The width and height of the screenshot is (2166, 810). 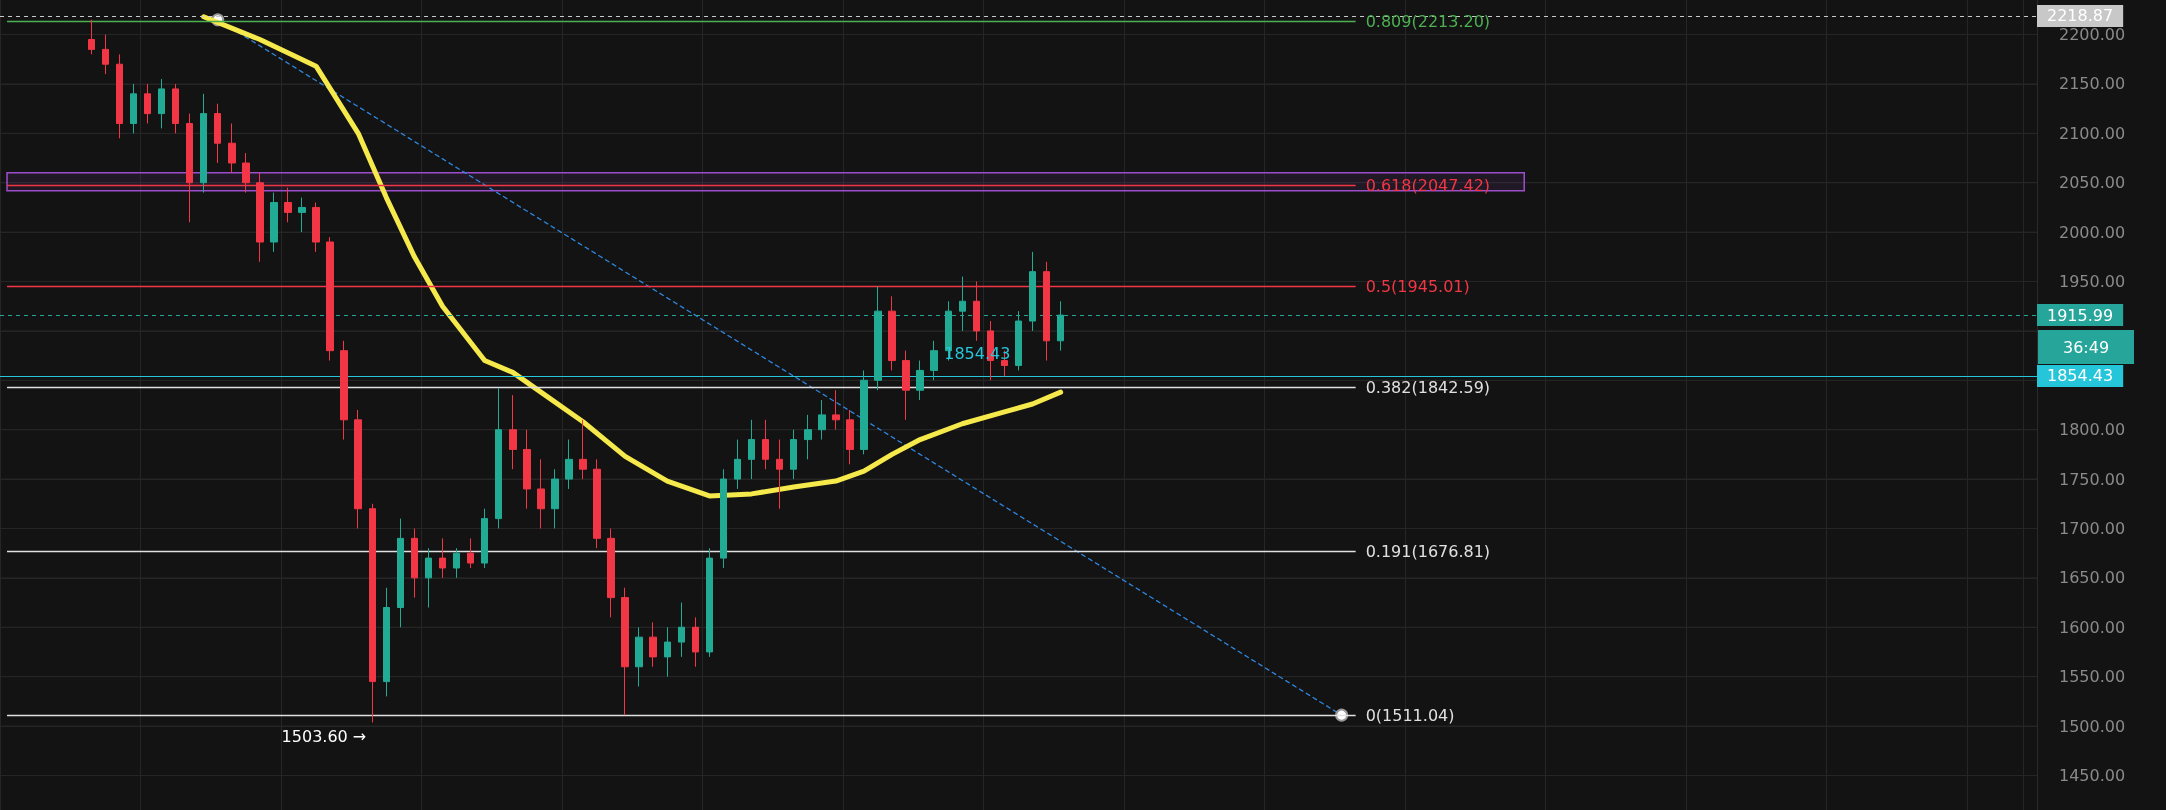 What do you see at coordinates (2092, 133) in the screenshot?
I see `y-tick-label: 2100.00` at bounding box center [2092, 133].